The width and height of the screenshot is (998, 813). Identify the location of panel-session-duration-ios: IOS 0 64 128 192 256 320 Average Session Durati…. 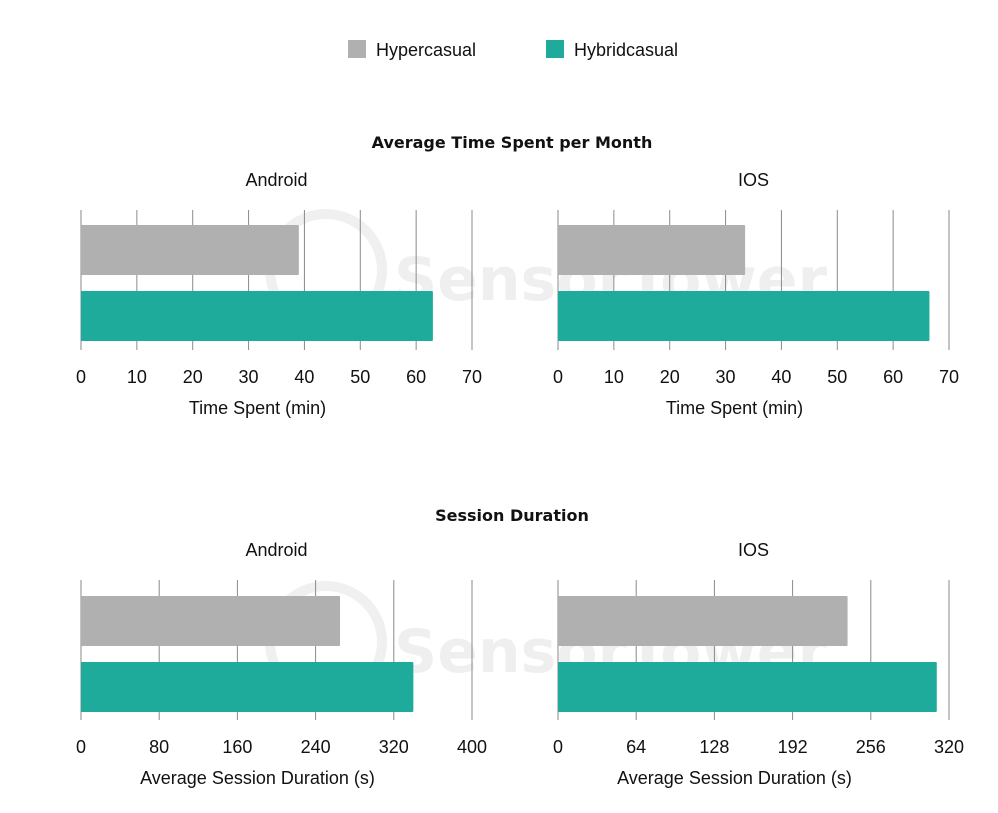
(758, 664).